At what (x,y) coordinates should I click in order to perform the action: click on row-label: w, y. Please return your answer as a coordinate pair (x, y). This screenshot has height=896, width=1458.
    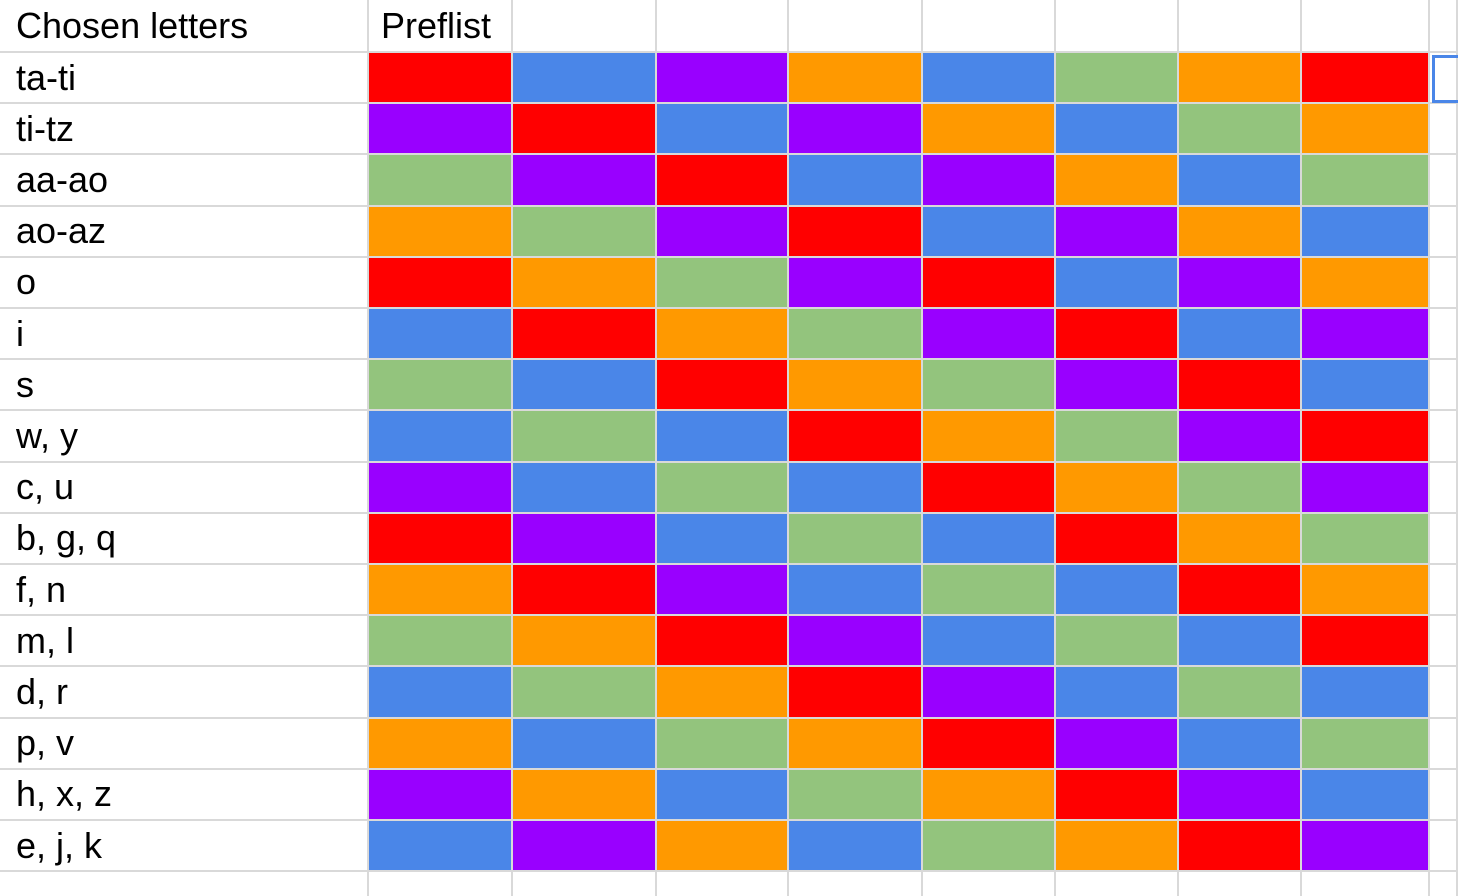
    Looking at the image, I should click on (184, 437).